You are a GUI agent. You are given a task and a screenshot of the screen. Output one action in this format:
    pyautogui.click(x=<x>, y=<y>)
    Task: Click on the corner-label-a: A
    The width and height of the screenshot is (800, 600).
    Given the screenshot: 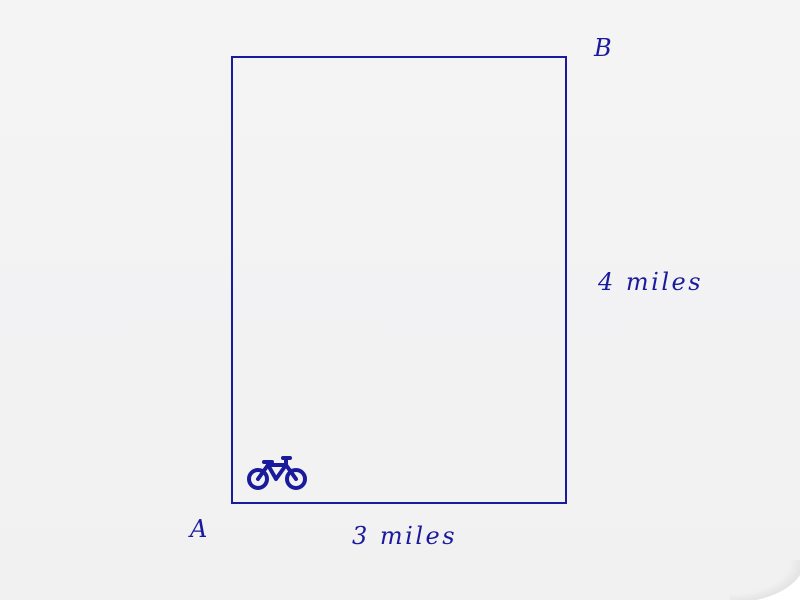 What is the action you would take?
    pyautogui.click(x=199, y=529)
    